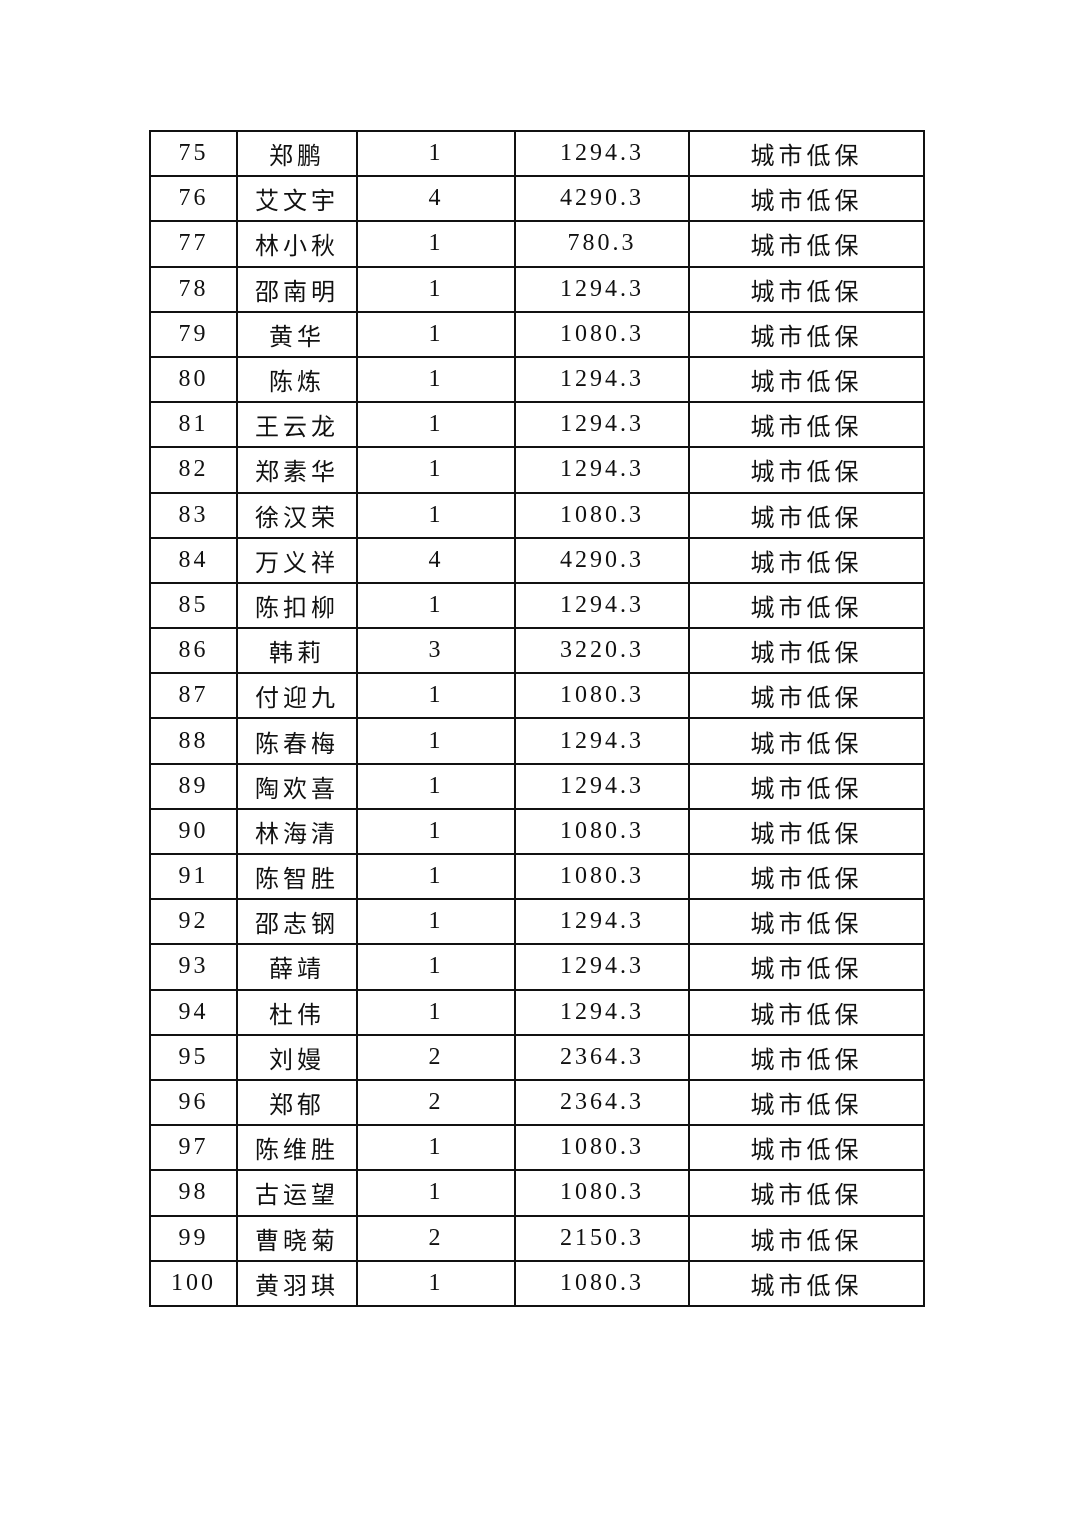 The image size is (1074, 1520). What do you see at coordinates (193, 560) in the screenshot?
I see `row-number-cell: 84` at bounding box center [193, 560].